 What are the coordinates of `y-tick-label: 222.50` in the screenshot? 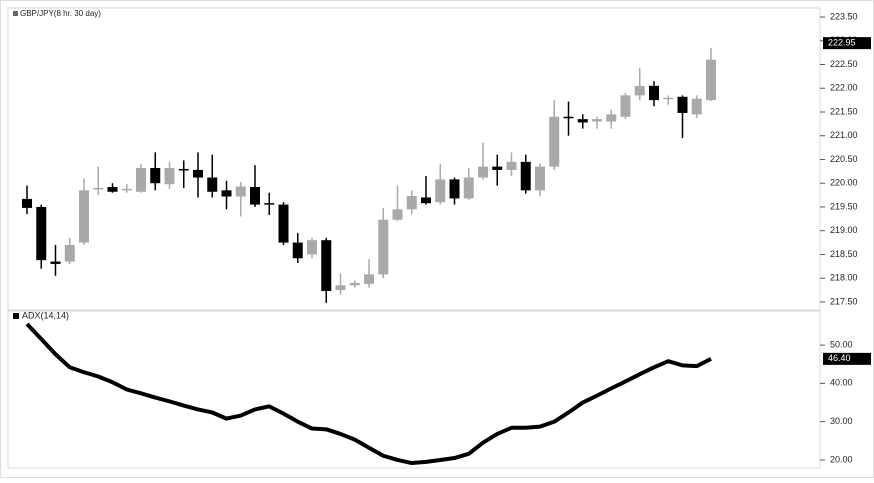 It's located at (844, 64).